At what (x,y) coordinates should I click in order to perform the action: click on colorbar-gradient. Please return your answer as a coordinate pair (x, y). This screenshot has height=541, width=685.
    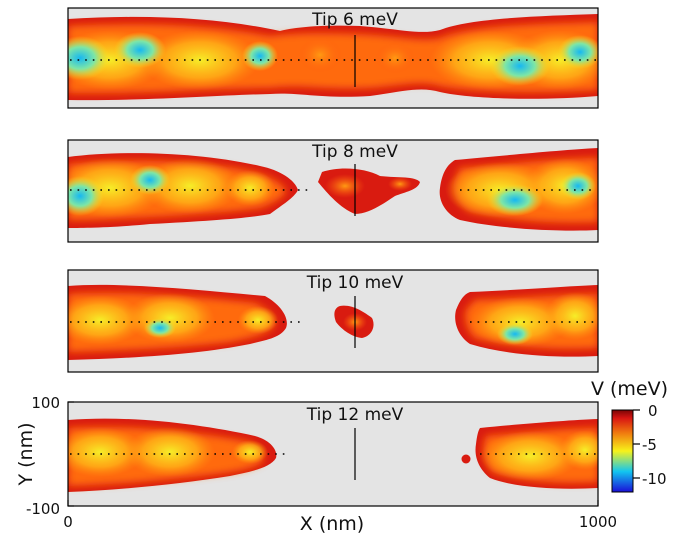
    Looking at the image, I should click on (622, 451).